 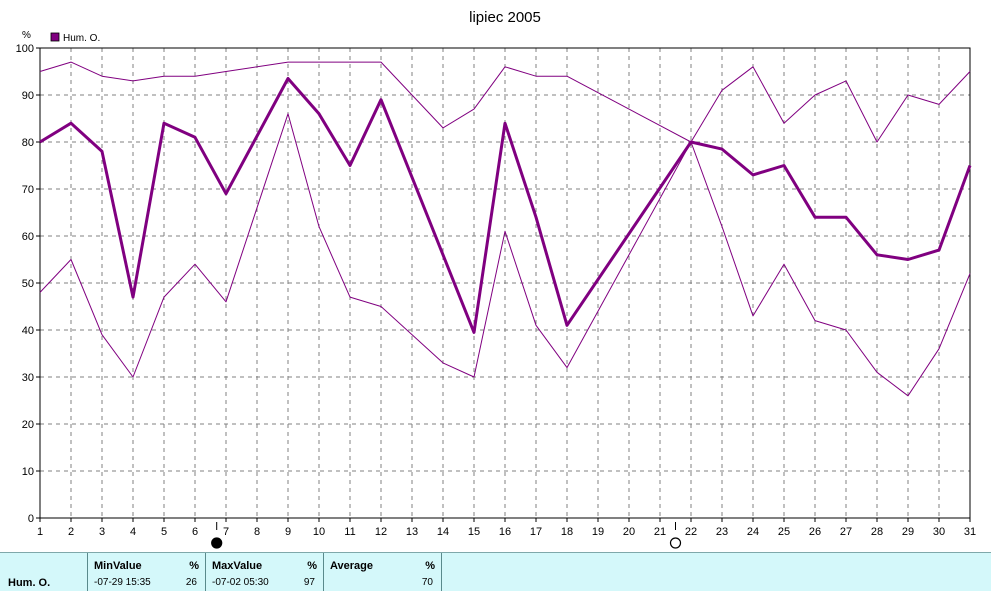 I want to click on min-value-header: MinValue, so click(x=118, y=566).